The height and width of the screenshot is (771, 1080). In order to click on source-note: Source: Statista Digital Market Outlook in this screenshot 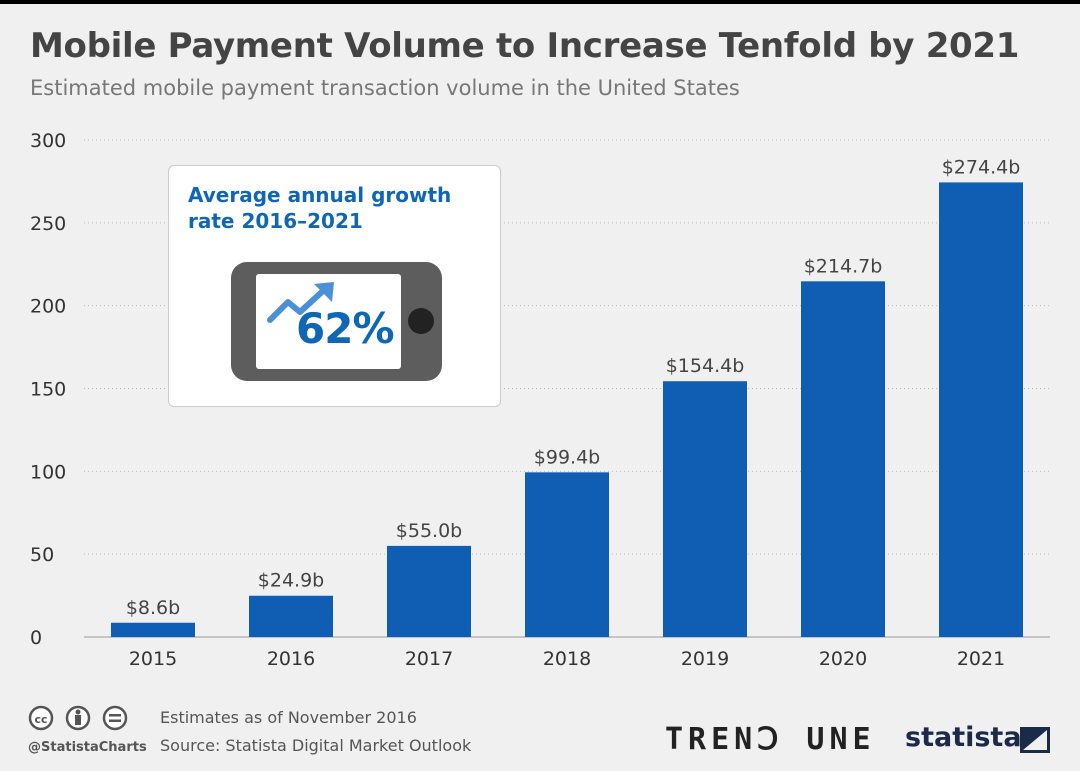, I will do `click(316, 745)`.